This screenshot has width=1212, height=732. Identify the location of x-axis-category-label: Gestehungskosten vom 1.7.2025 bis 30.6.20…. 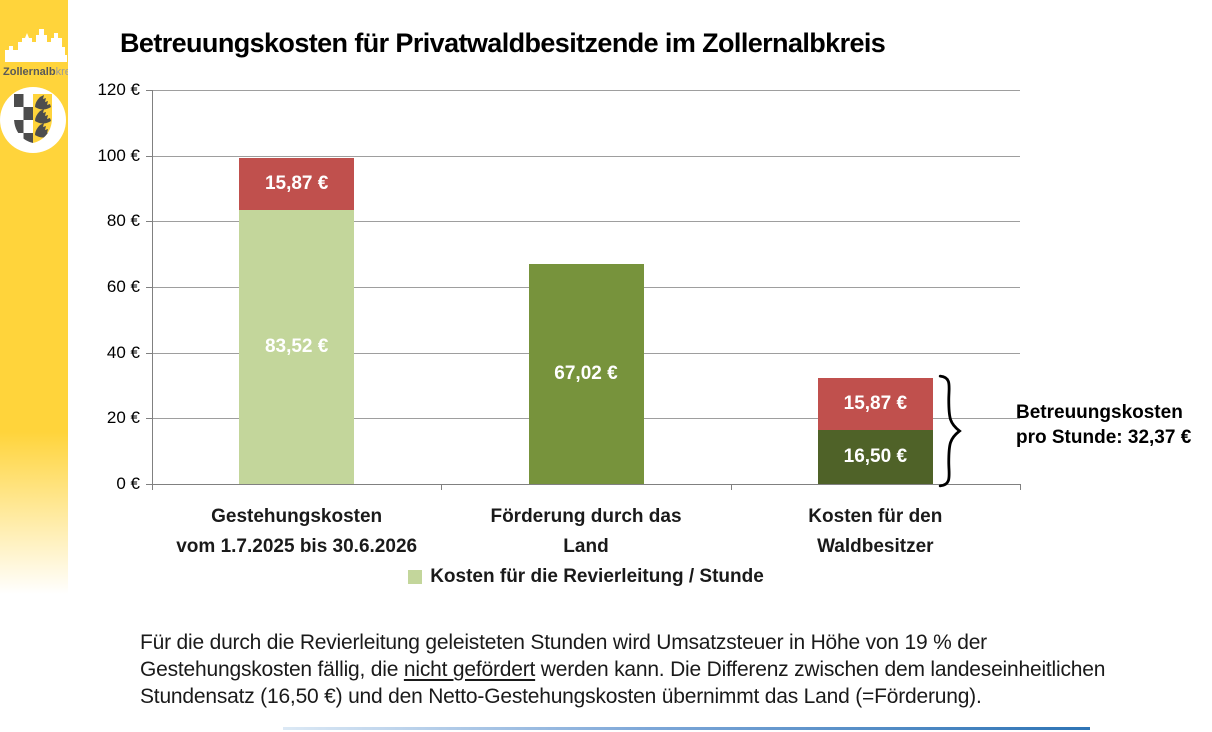
(296, 532).